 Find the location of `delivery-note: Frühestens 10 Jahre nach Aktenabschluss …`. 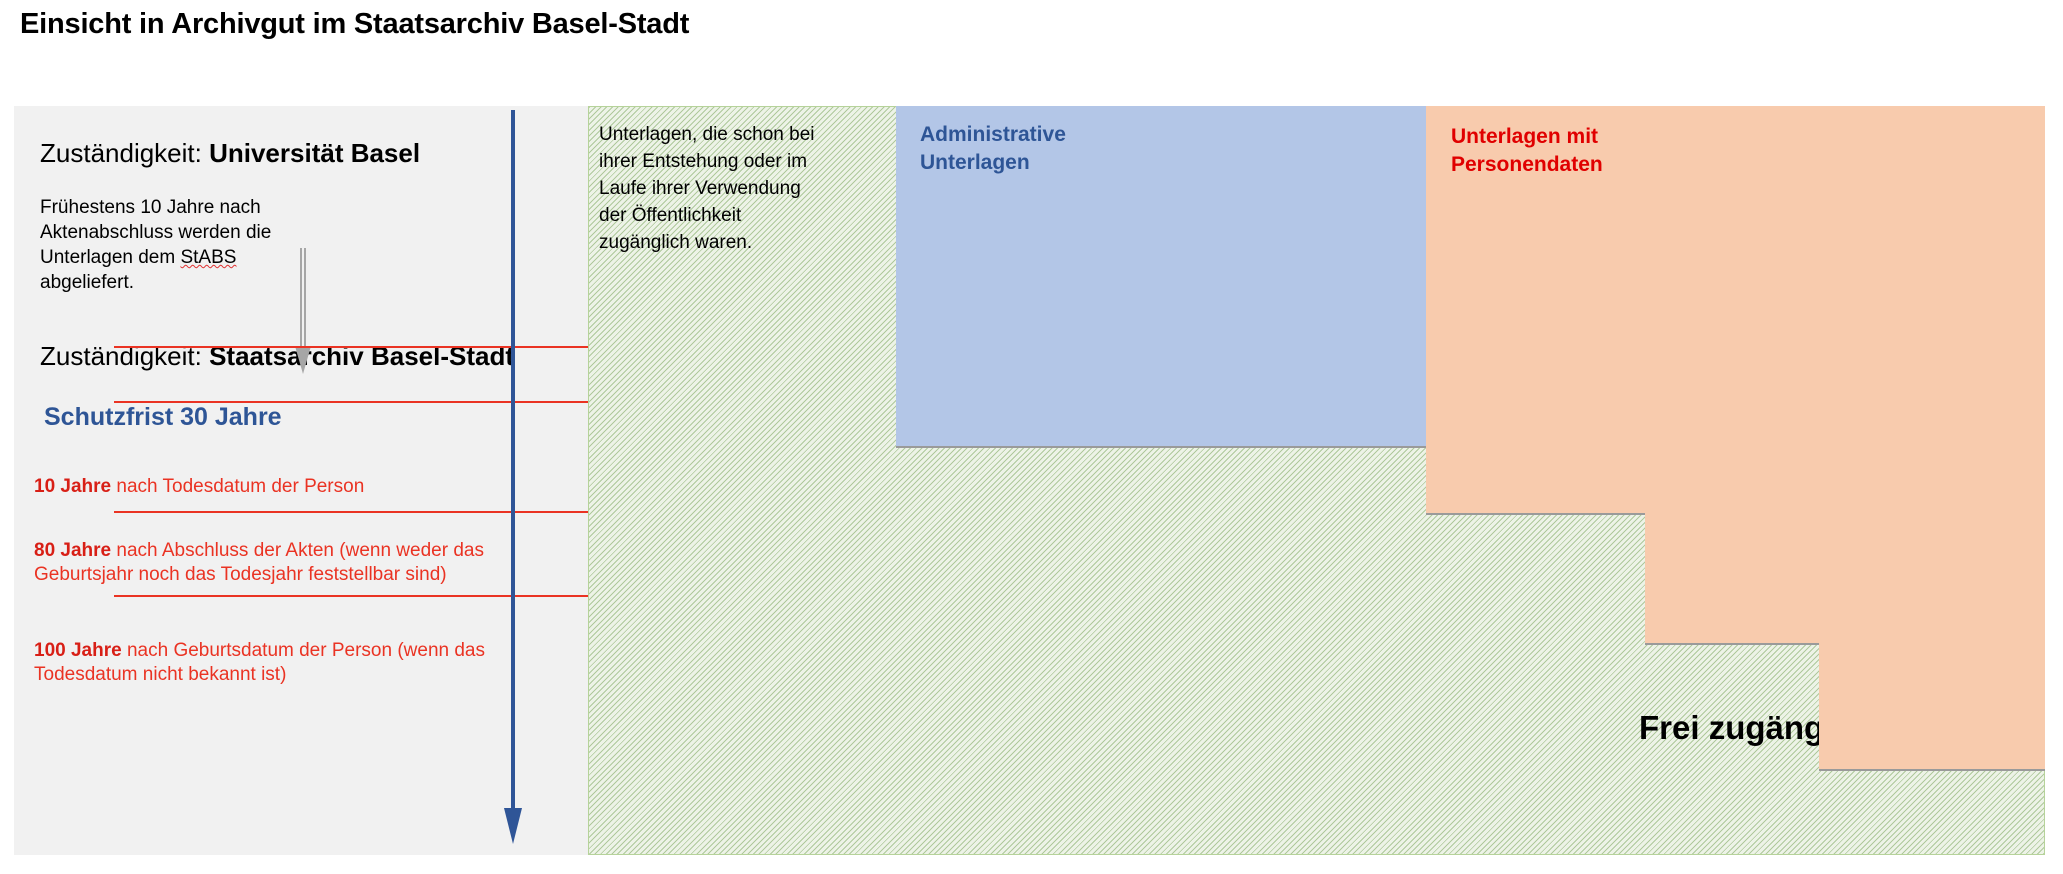

delivery-note: Frühestens 10 Jahre nach Aktenabschluss … is located at coordinates (165, 245).